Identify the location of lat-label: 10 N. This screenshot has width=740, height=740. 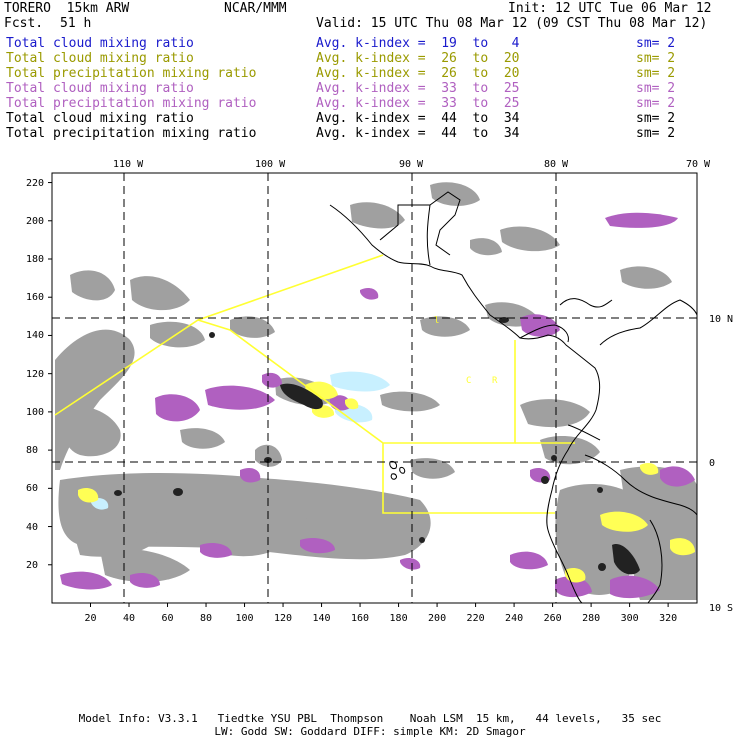
(721, 319).